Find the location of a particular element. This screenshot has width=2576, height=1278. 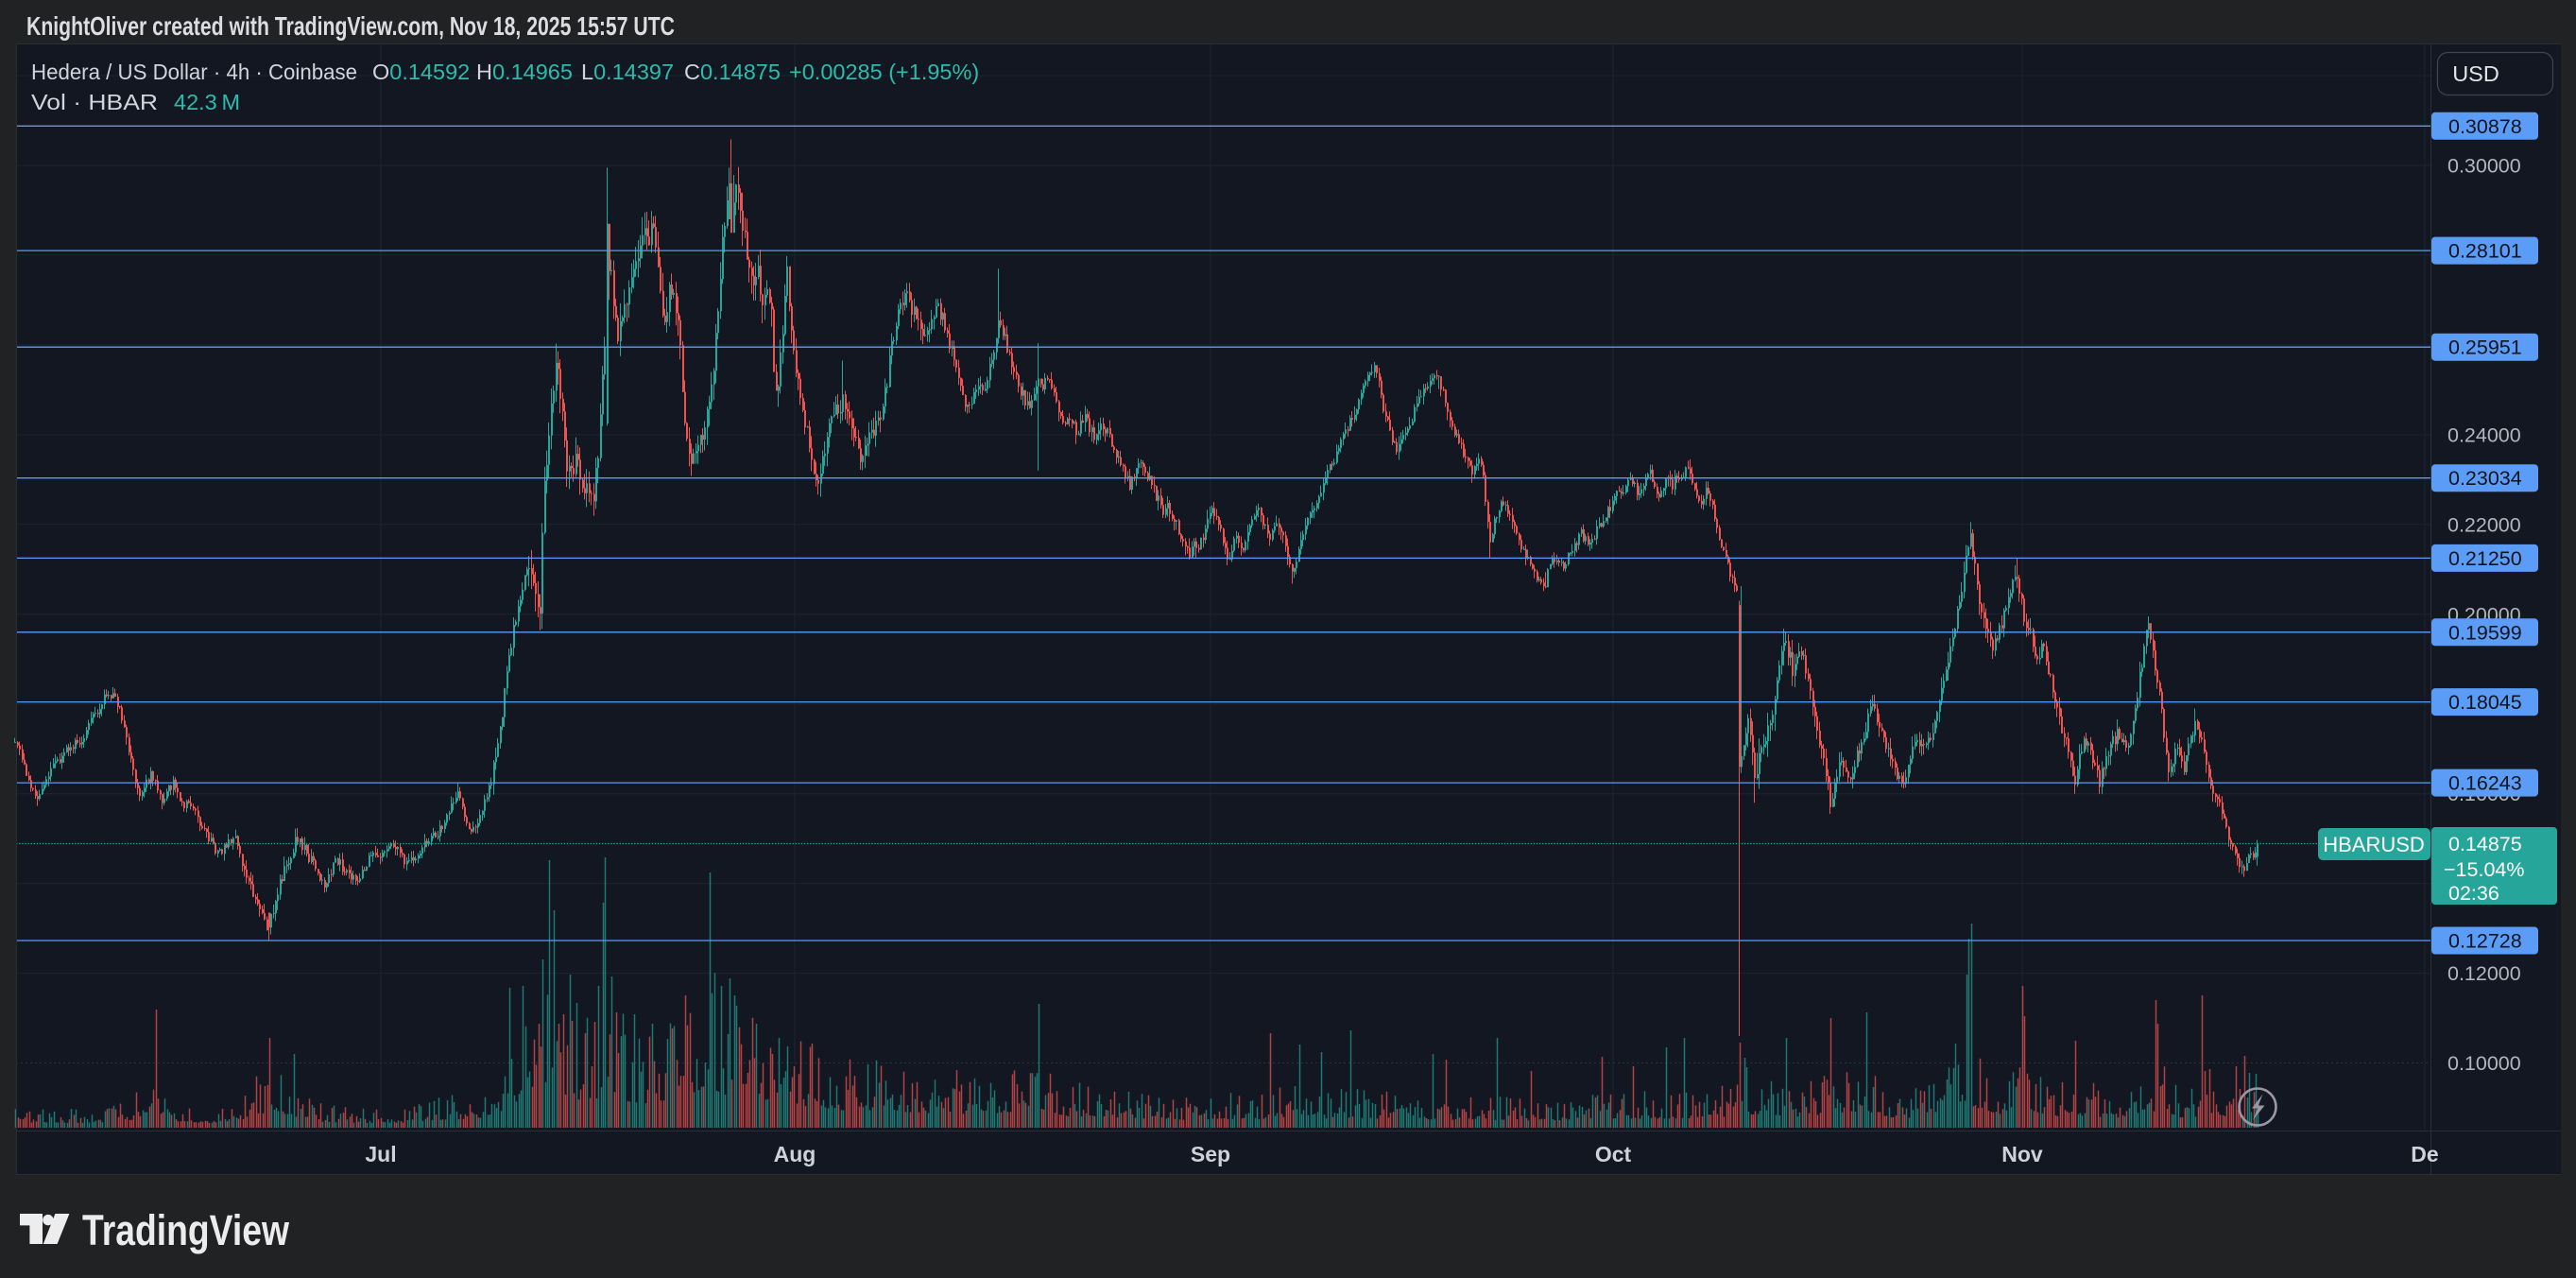

svg-text: 02:36 is located at coordinates (2473, 893).